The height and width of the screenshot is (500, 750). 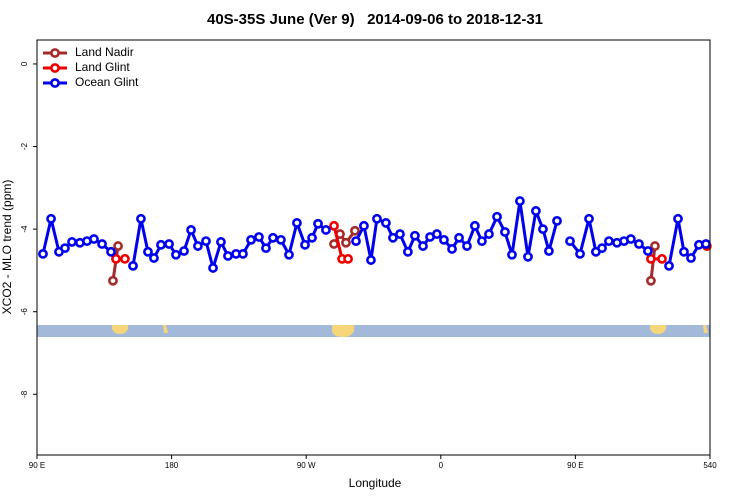 I want to click on y-tick-label: -8, so click(x=24, y=394).